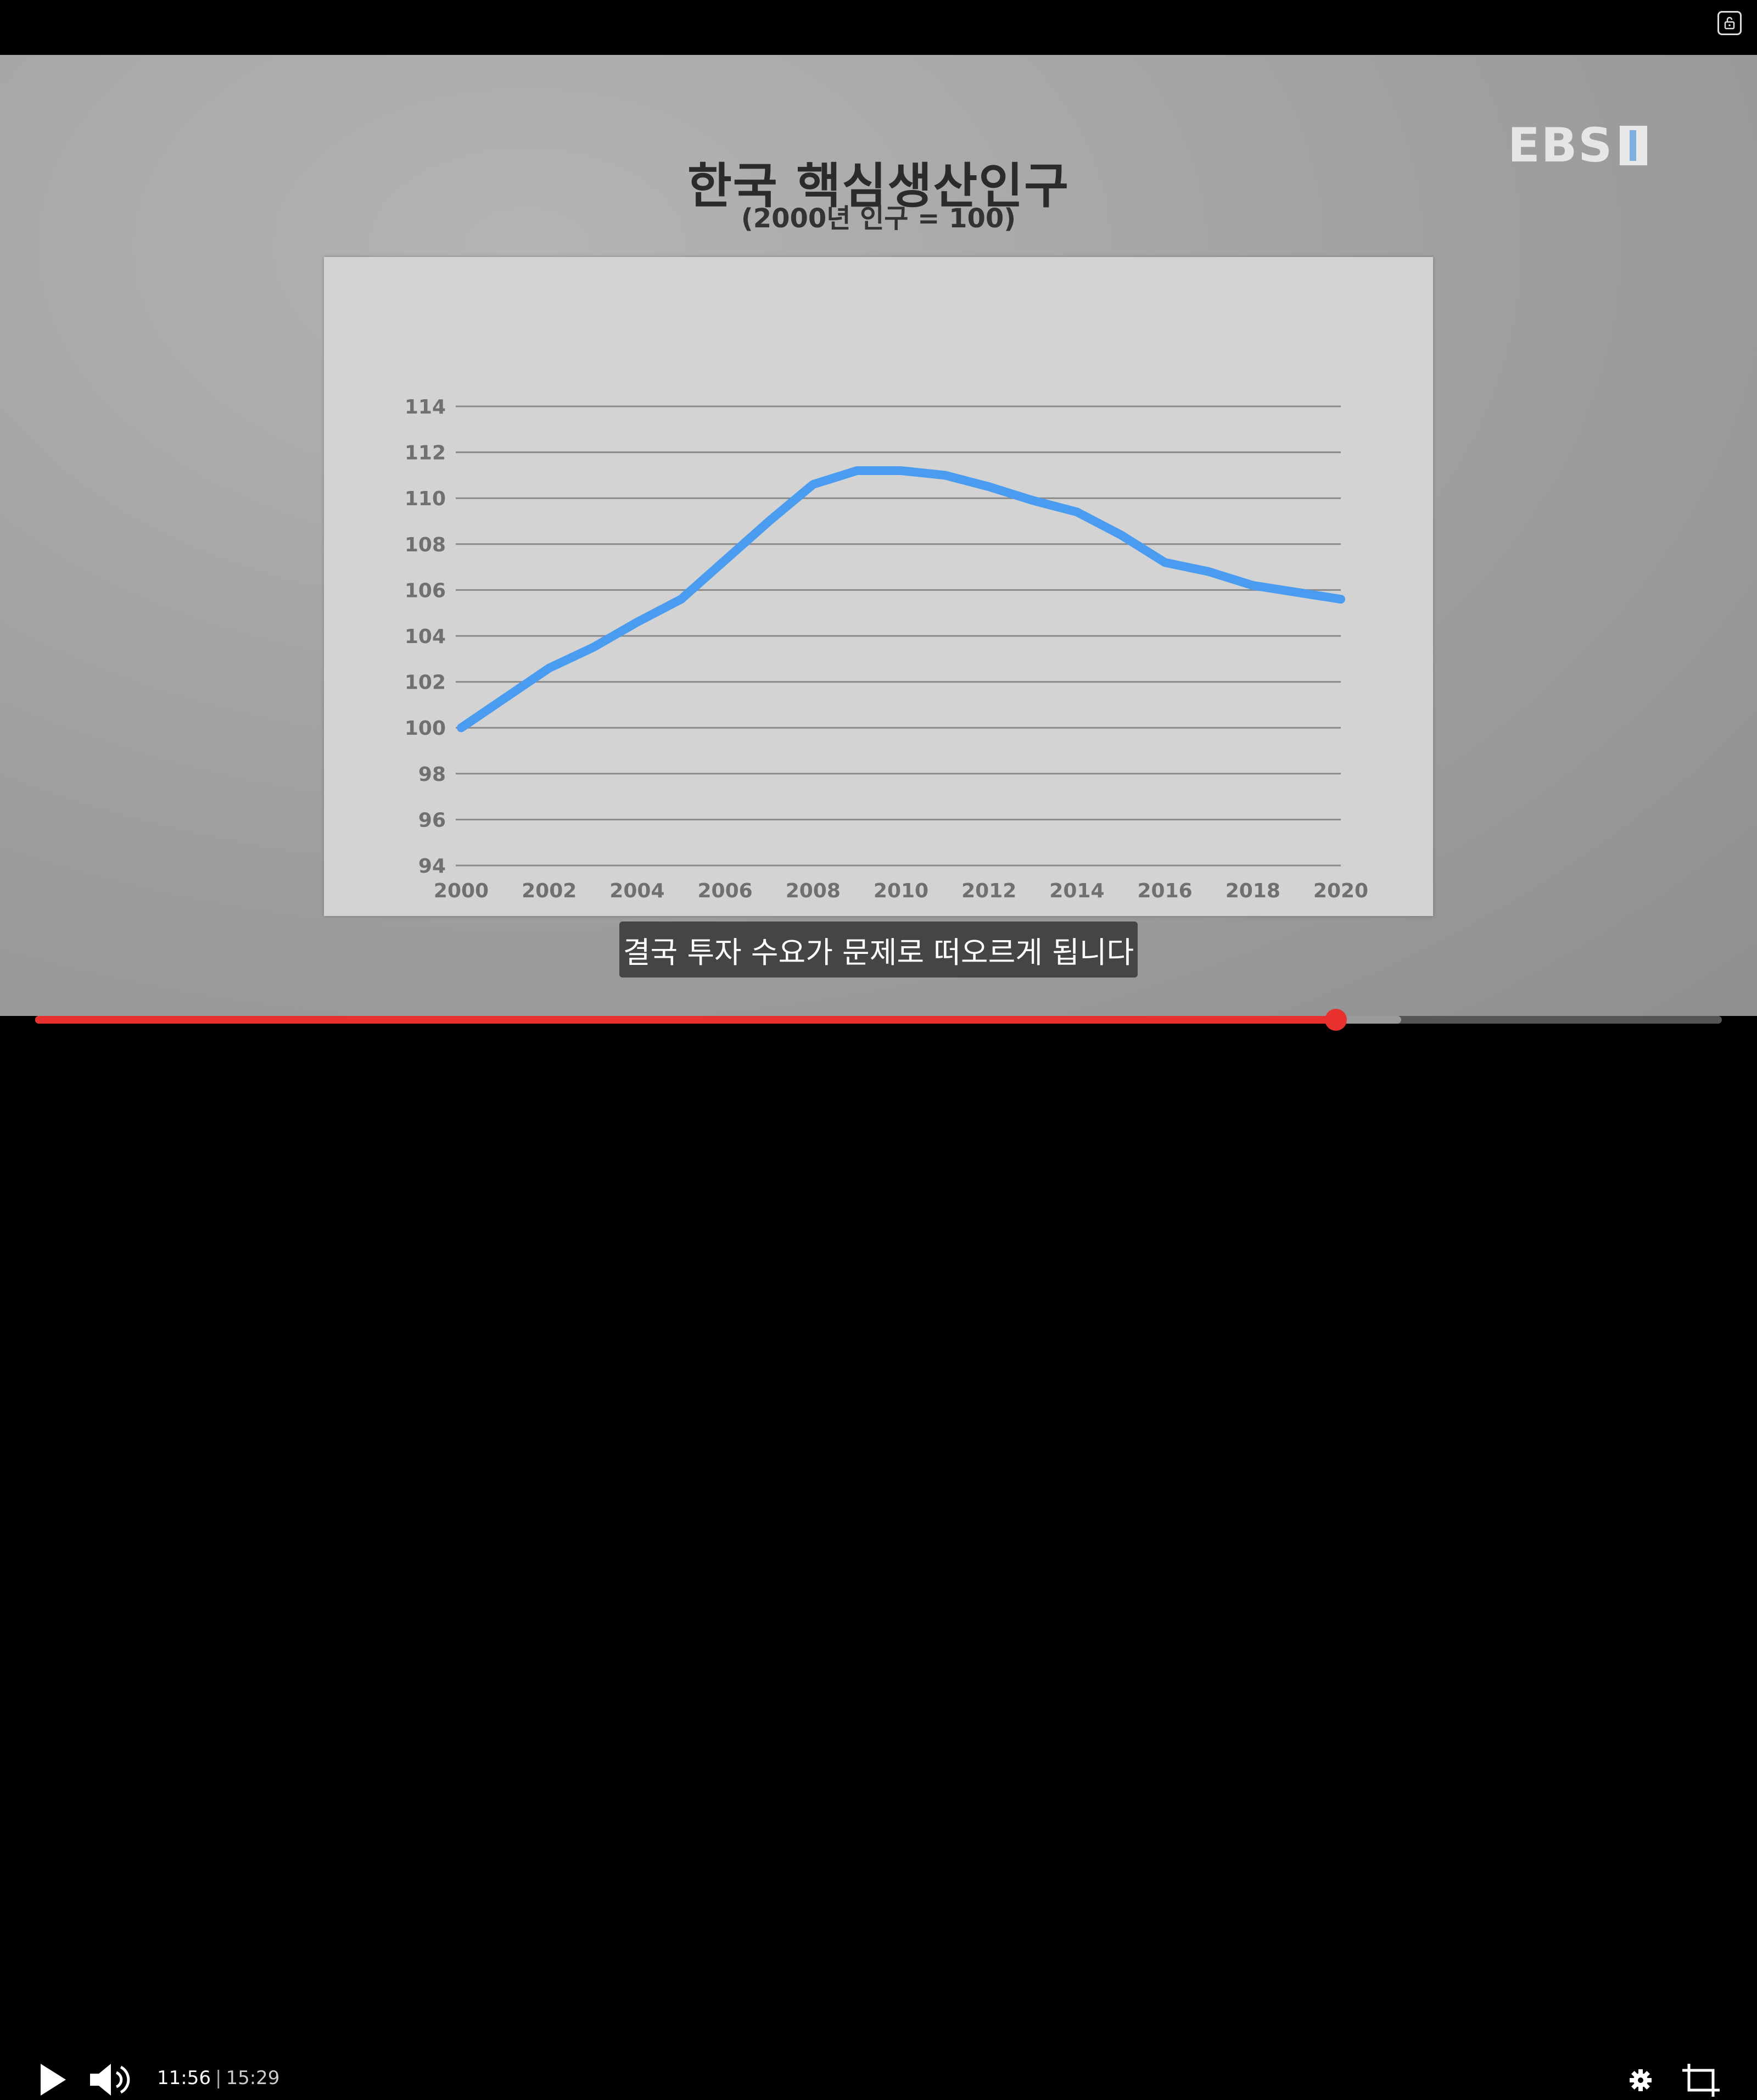  Describe the element at coordinates (253, 2078) in the screenshot. I see `duration: 15:29` at that location.